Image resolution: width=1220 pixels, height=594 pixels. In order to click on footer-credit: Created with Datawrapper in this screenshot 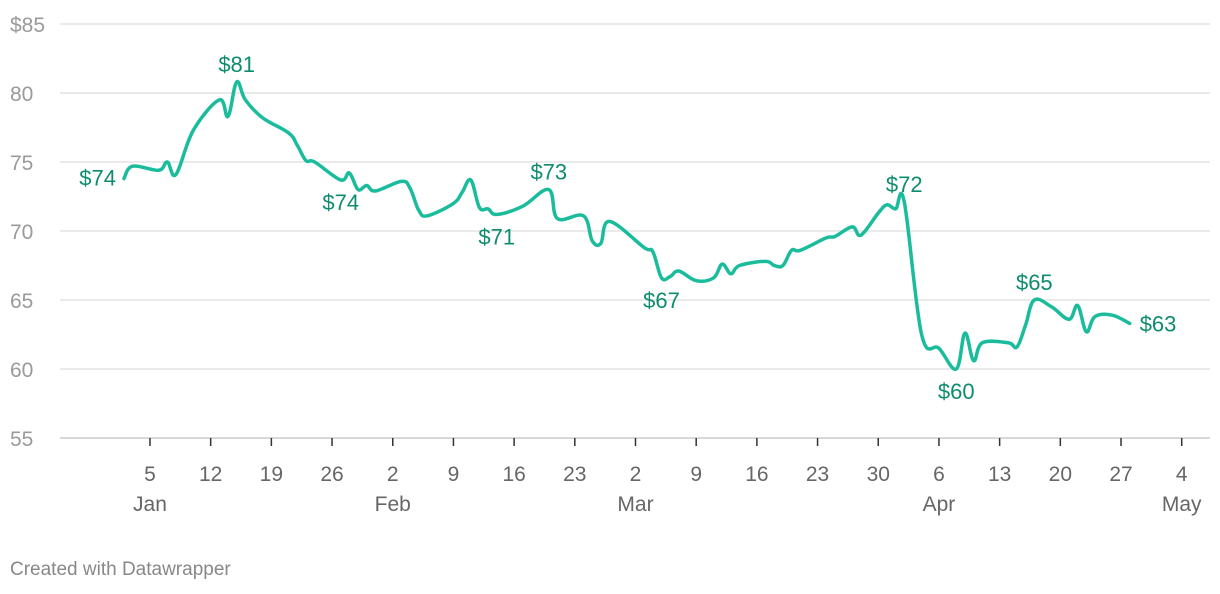, I will do `click(120, 569)`.